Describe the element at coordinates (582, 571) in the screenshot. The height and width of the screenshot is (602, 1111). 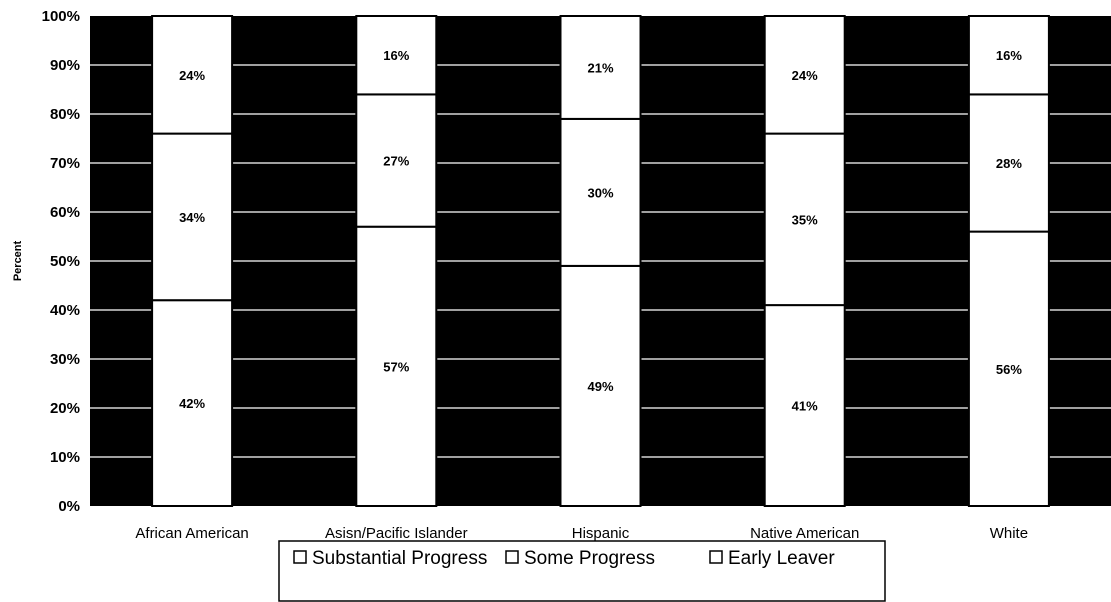
I see `legend-box` at that location.